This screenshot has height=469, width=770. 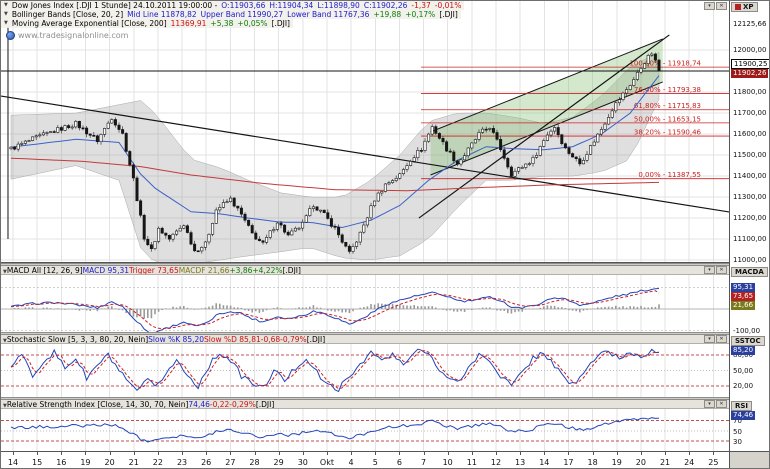 I want to click on time-axis-label: 14, so click(x=13, y=462).